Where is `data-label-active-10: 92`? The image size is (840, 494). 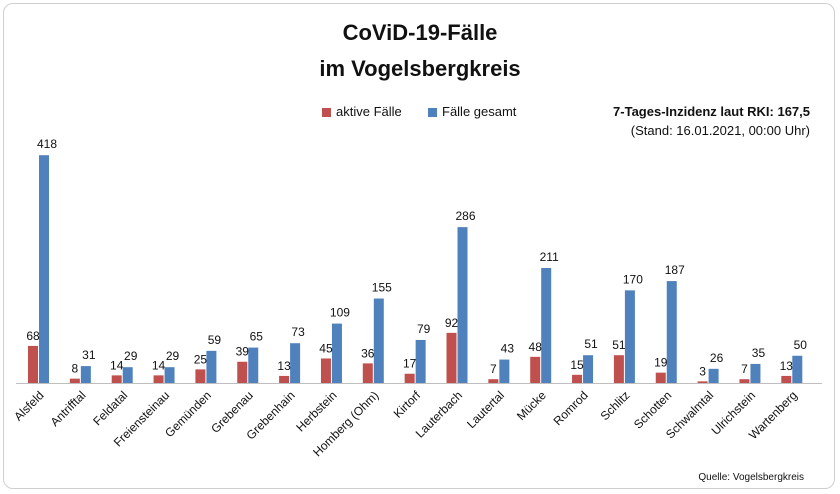 data-label-active-10: 92 is located at coordinates (452, 323).